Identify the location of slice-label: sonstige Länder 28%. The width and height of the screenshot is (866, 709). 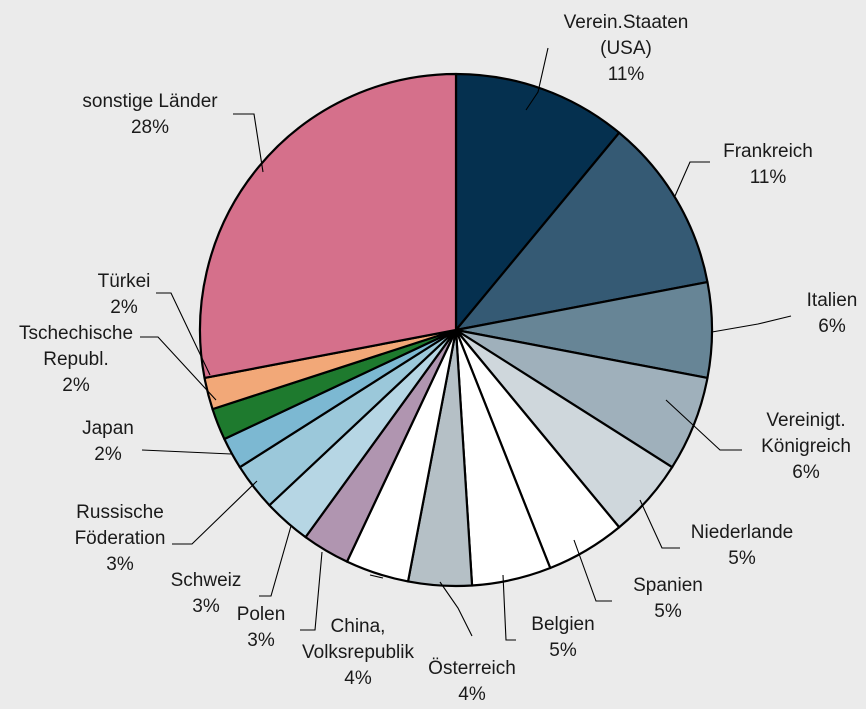
(150, 114).